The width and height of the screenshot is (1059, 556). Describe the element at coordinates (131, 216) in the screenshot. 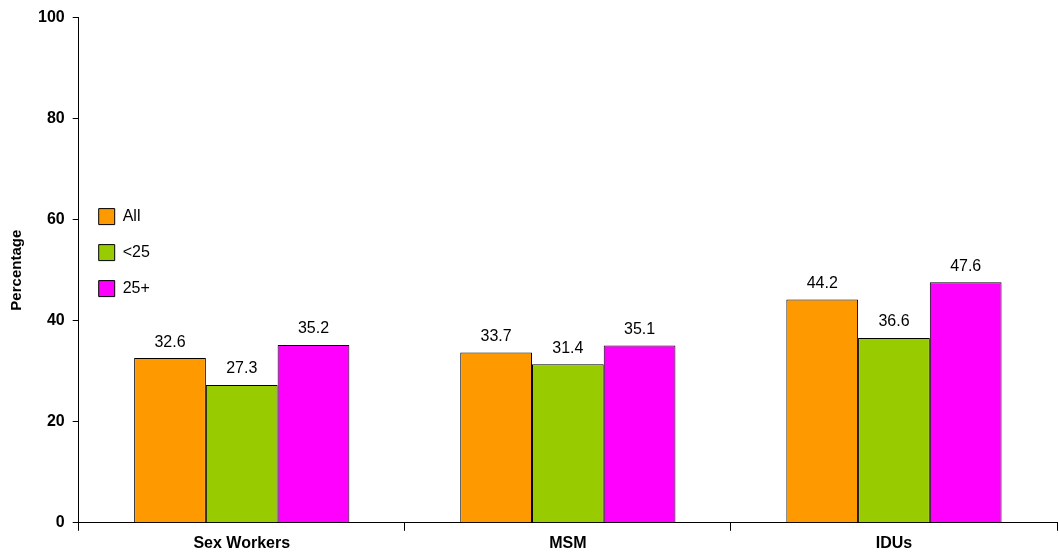

I see `legend-label: All` at that location.